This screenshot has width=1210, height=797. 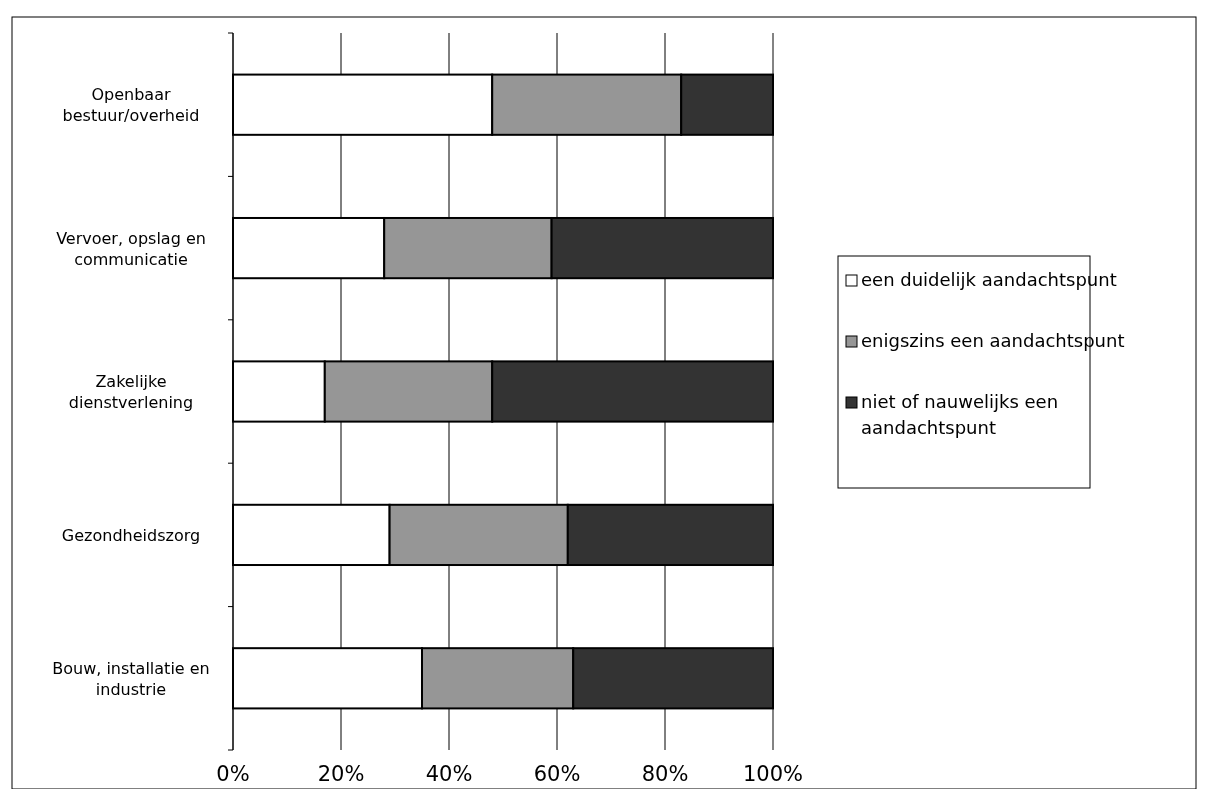 I want to click on x-tick-label: 40%, so click(x=449, y=774).